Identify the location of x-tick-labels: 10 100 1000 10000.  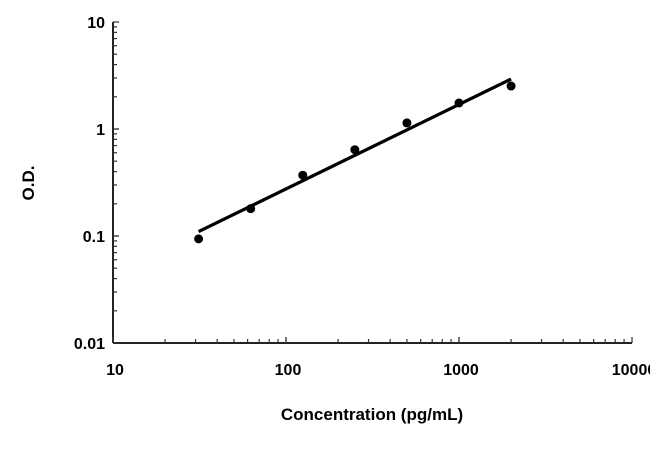
(378, 370).